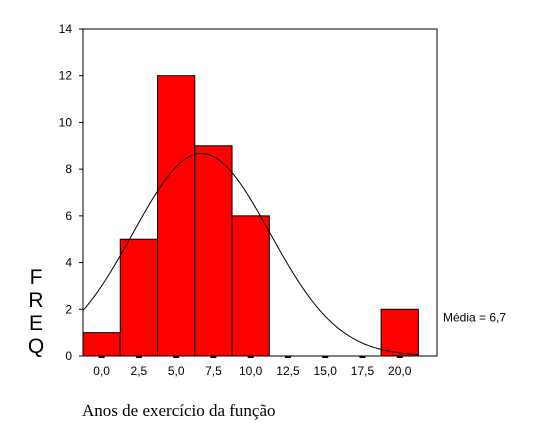  What do you see at coordinates (176, 371) in the screenshot?
I see `x-tick-label: 5,0` at bounding box center [176, 371].